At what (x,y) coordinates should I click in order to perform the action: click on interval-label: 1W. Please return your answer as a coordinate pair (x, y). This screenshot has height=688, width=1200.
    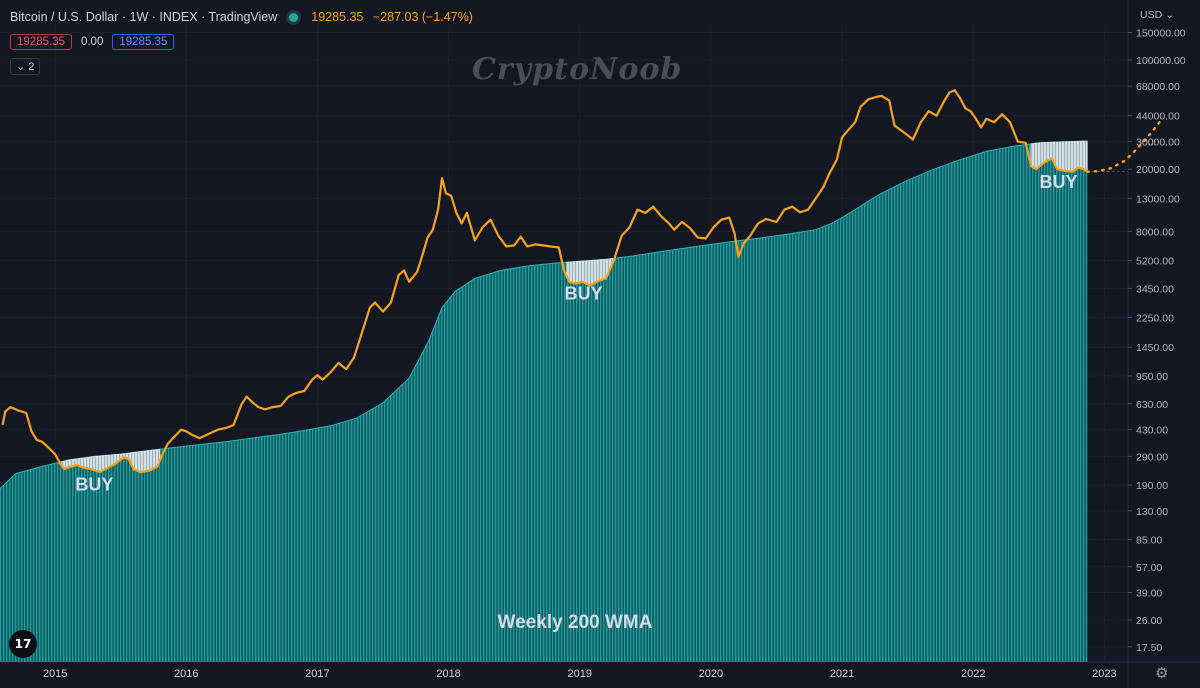
    Looking at the image, I should click on (139, 17).